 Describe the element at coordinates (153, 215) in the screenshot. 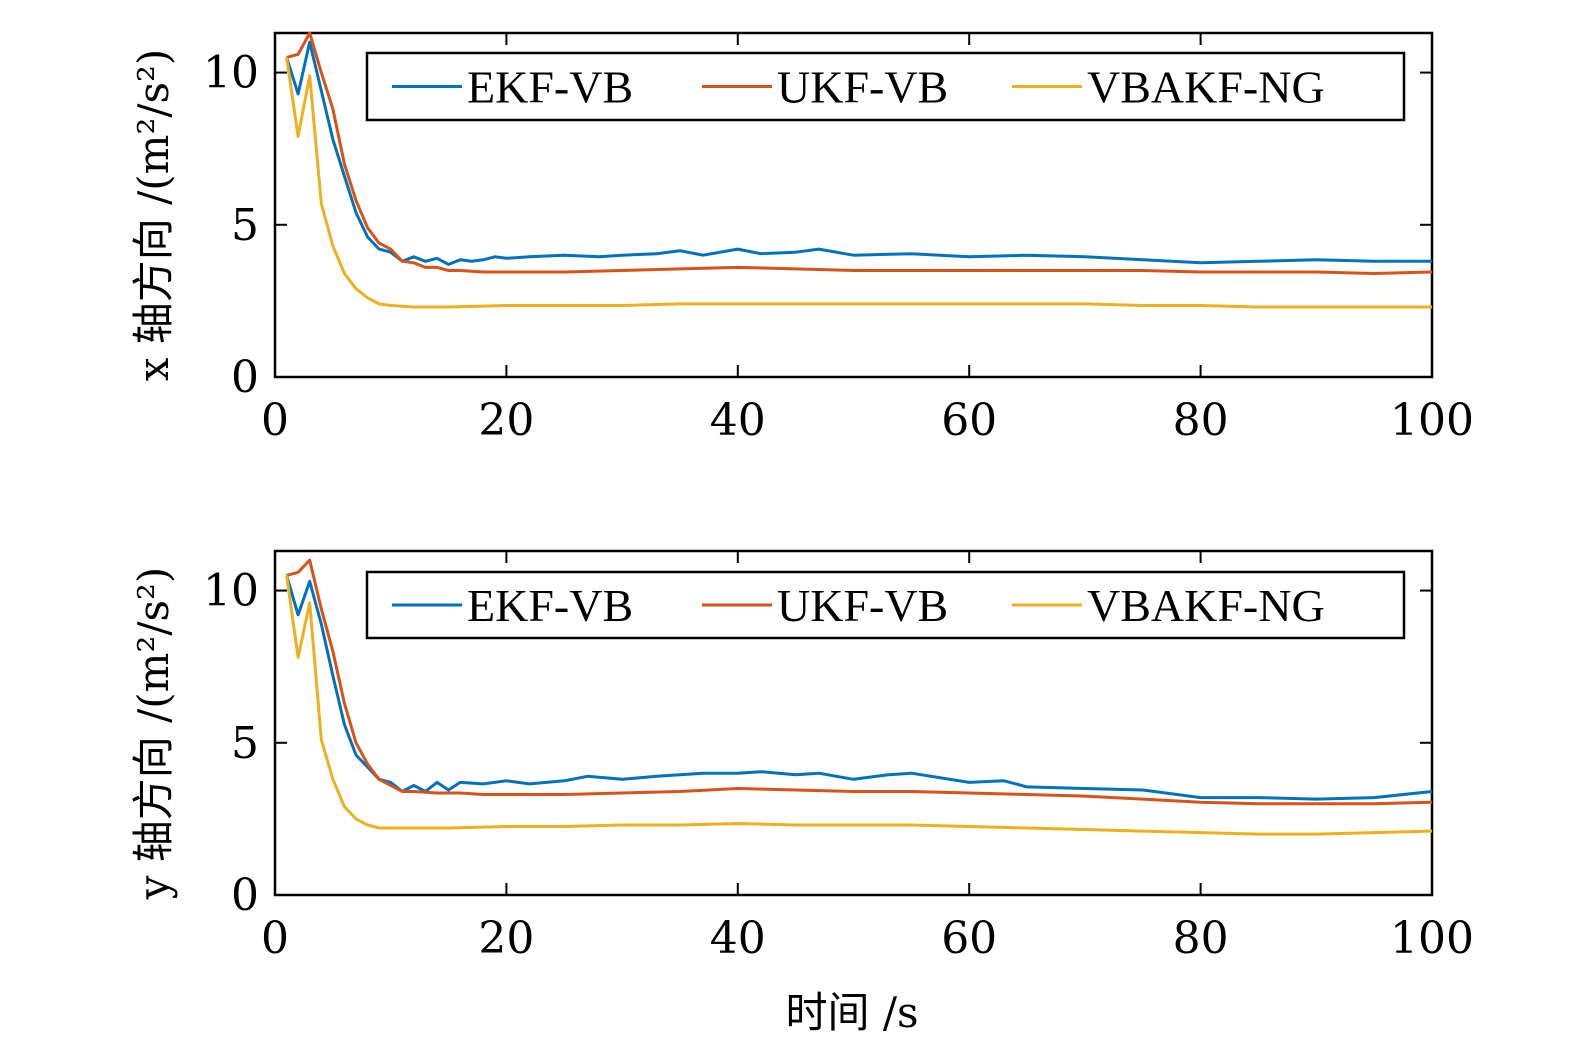

I see `y-axis-title: x 轴方向 /(m²/s²)` at that location.